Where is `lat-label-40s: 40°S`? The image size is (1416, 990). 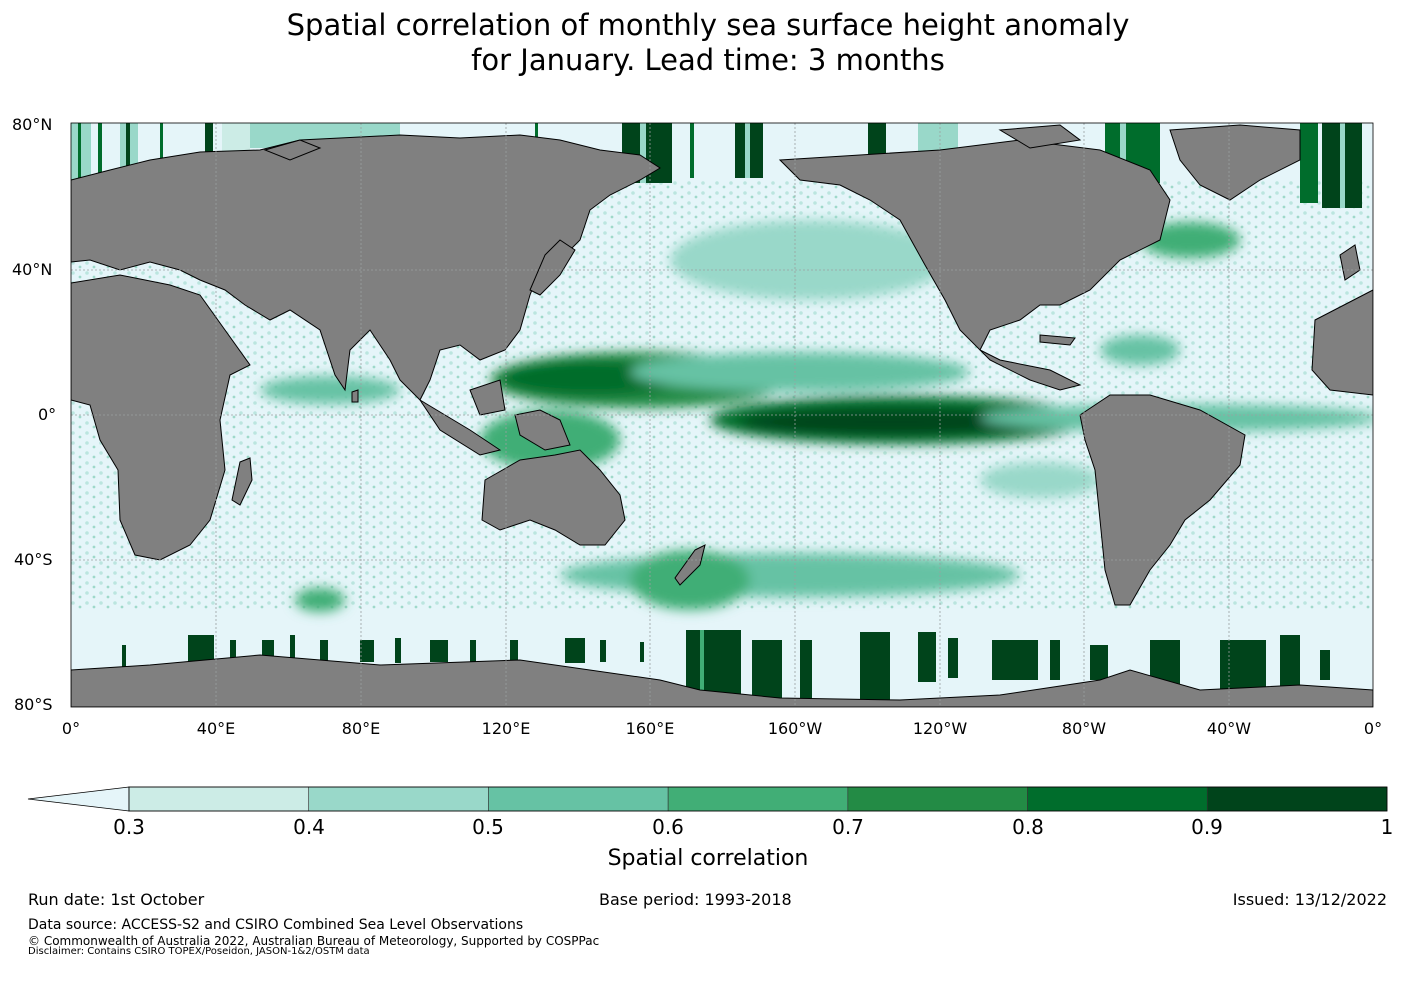 lat-label-40s: 40°S is located at coordinates (33, 559).